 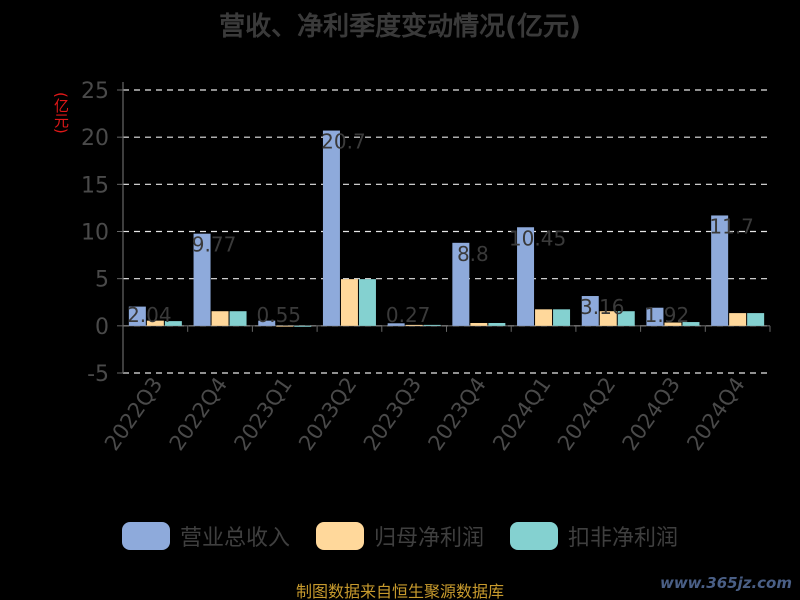 What do you see at coordinates (339, 536) in the screenshot?
I see `legend-swatch-net-profit` at bounding box center [339, 536].